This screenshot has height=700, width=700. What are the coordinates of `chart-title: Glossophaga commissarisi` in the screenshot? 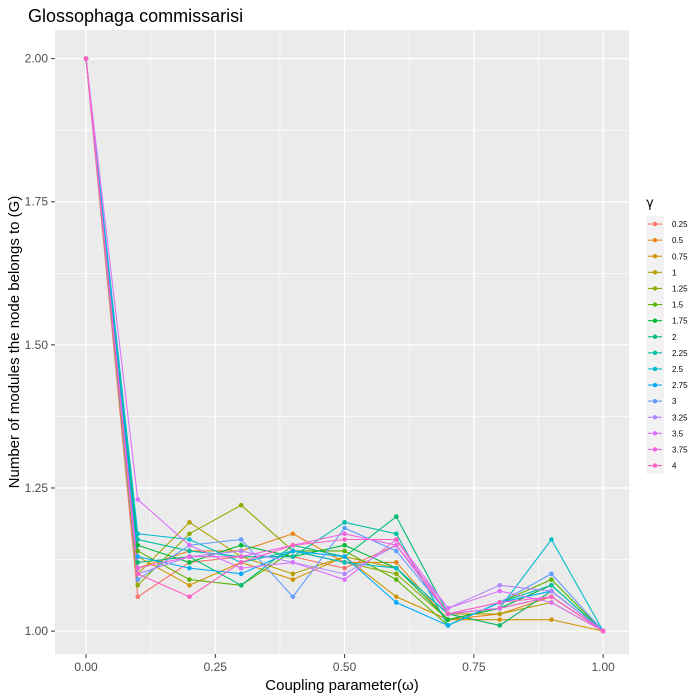 It's located at (135, 16).